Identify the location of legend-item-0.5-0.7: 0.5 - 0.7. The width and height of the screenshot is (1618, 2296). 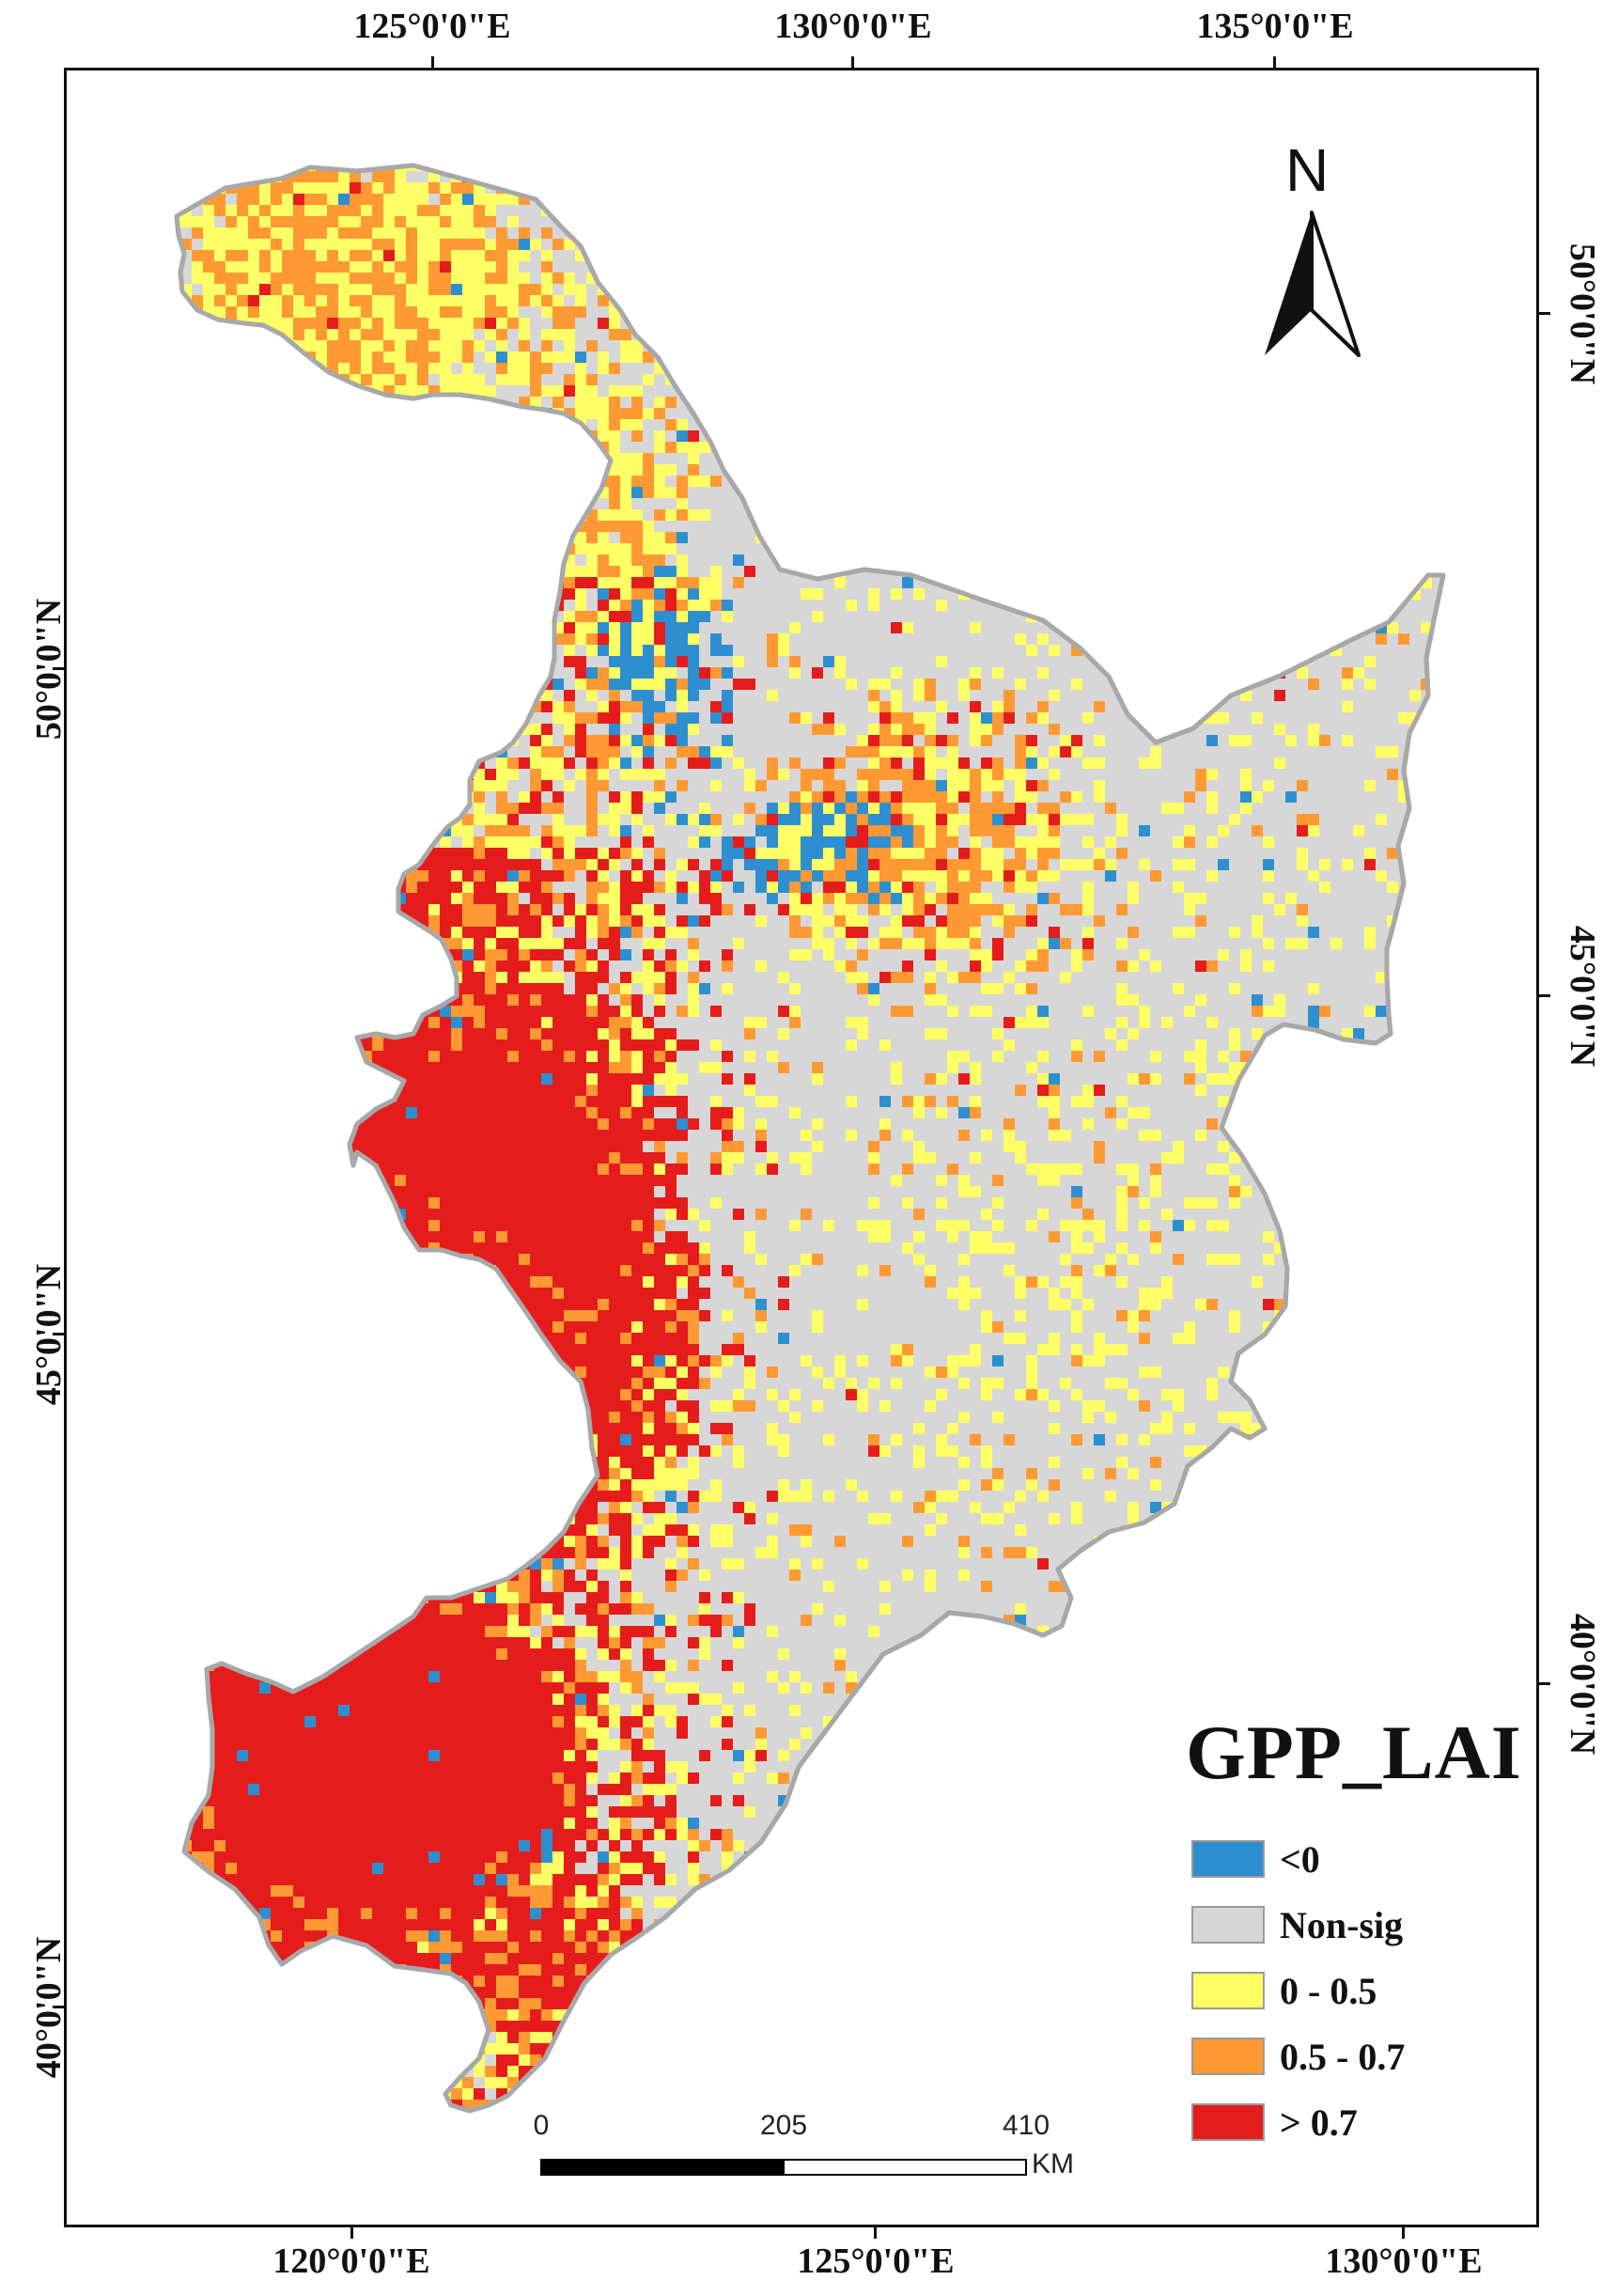
(1299, 2056).